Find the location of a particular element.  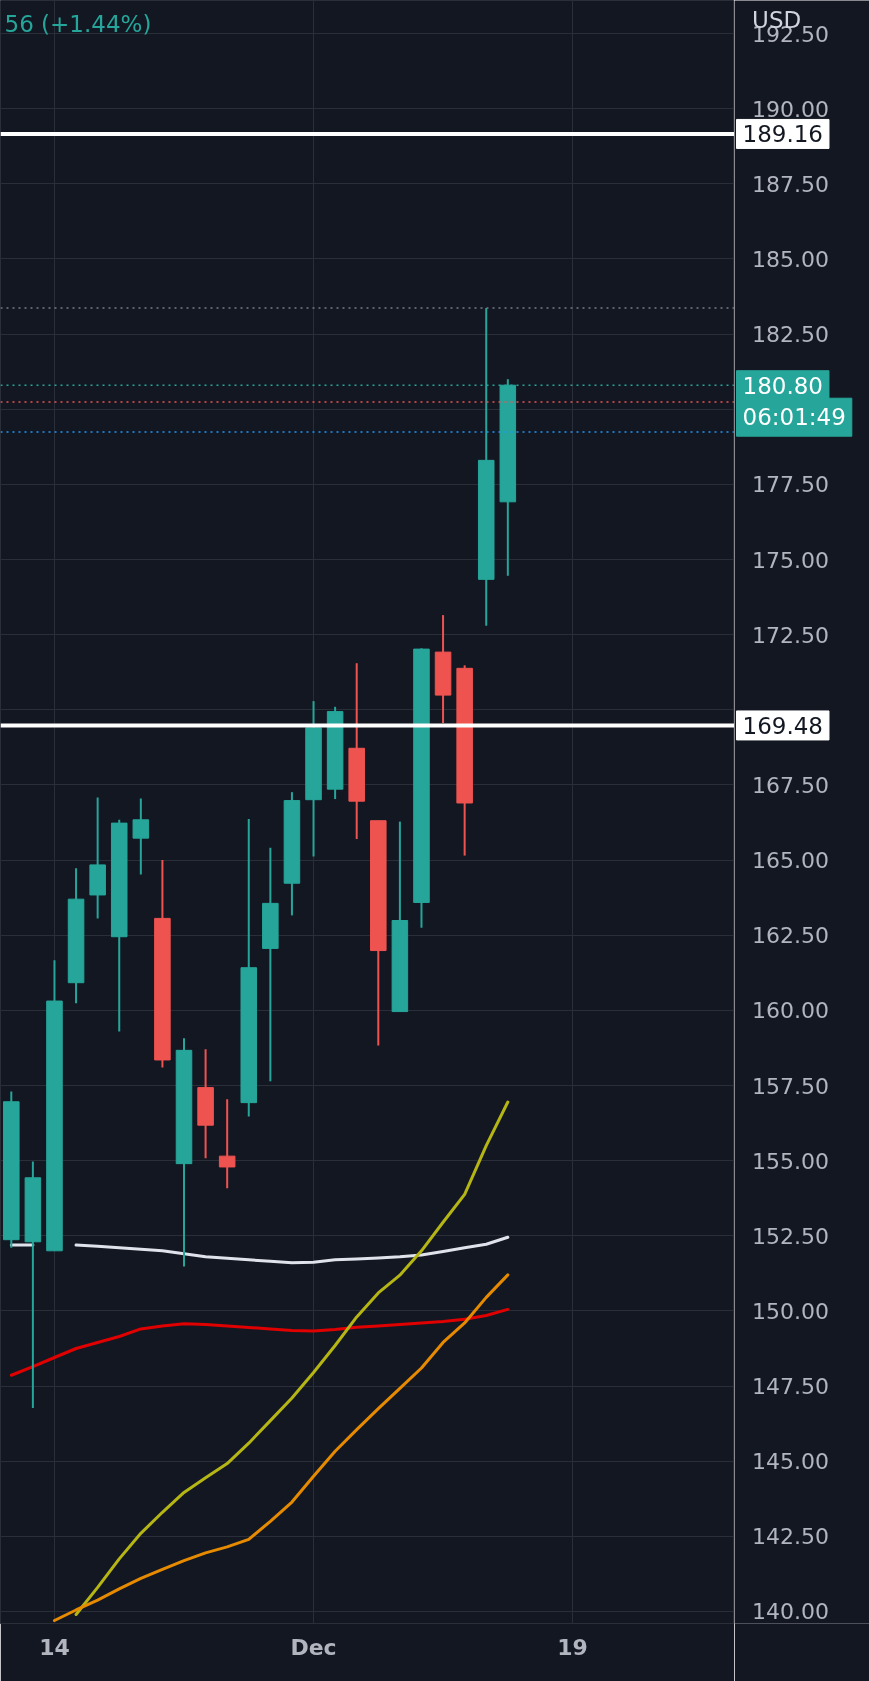

y-tick-label: 152.50 is located at coordinates (791, 1236).